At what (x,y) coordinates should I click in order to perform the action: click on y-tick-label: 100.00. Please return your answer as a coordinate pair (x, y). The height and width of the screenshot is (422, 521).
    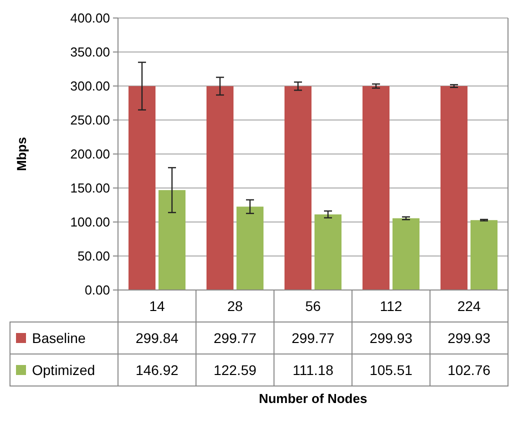
    Looking at the image, I should click on (90, 222).